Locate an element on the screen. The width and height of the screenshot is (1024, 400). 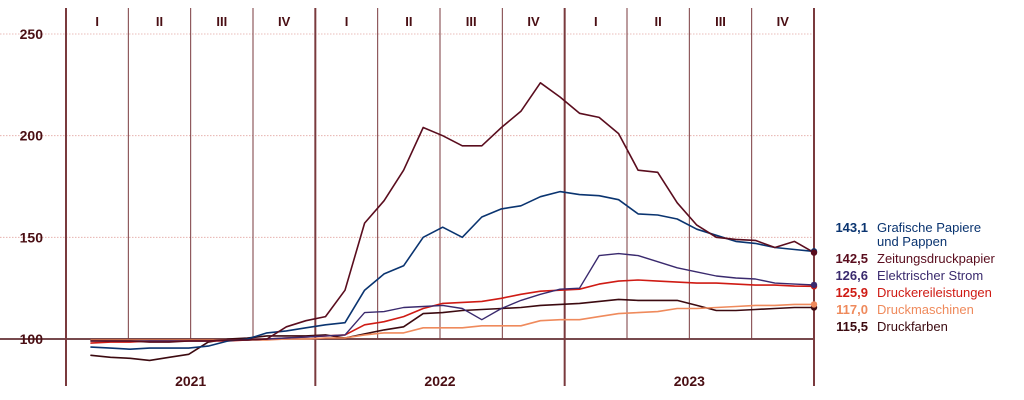
series-endpoint-zeitungsdruckpapier is located at coordinates (814, 252).